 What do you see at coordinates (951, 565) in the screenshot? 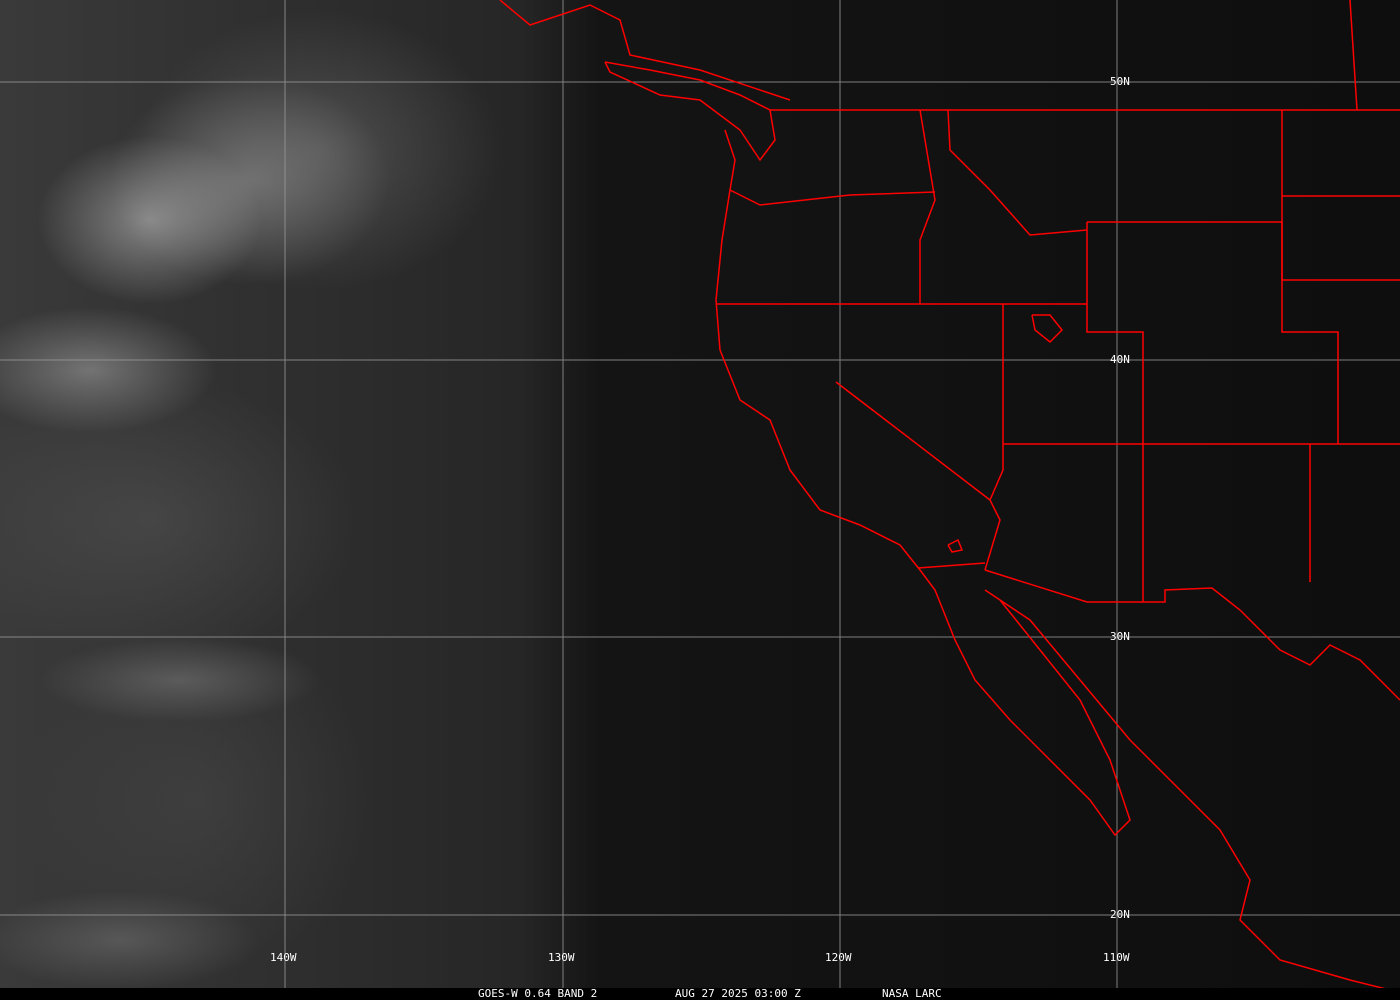
I see `ca-mexico-border` at bounding box center [951, 565].